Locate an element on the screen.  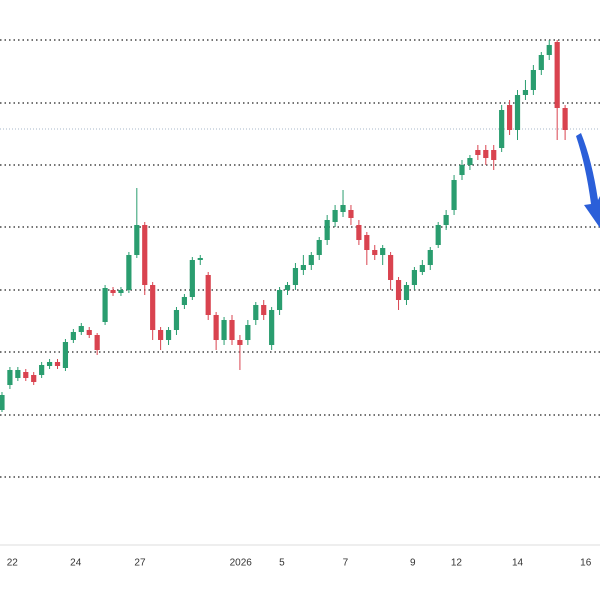
x-tick-label: 22 is located at coordinates (13, 563).